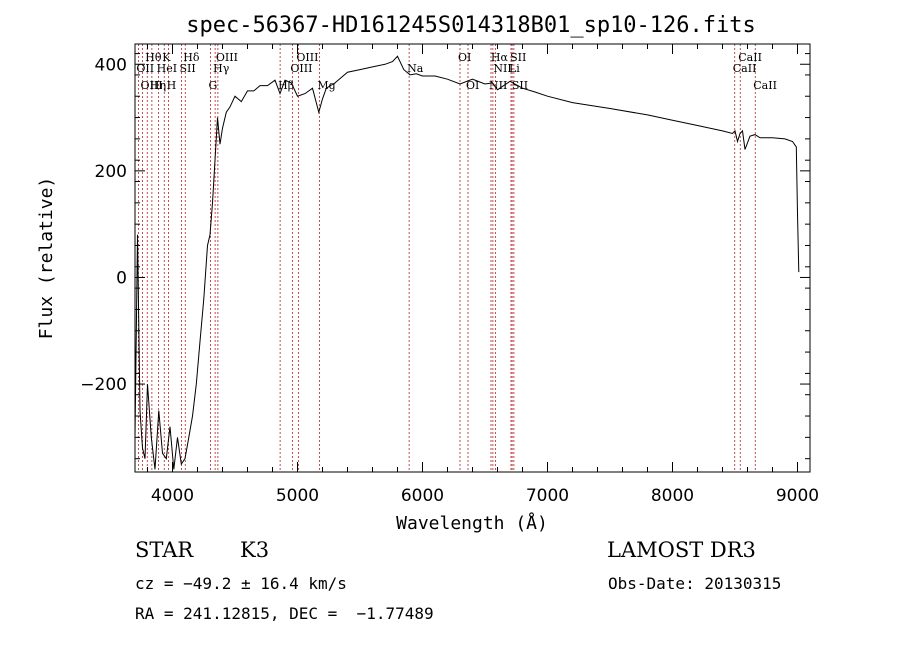  I want to click on line-marker-label-6: H, so click(172, 85).